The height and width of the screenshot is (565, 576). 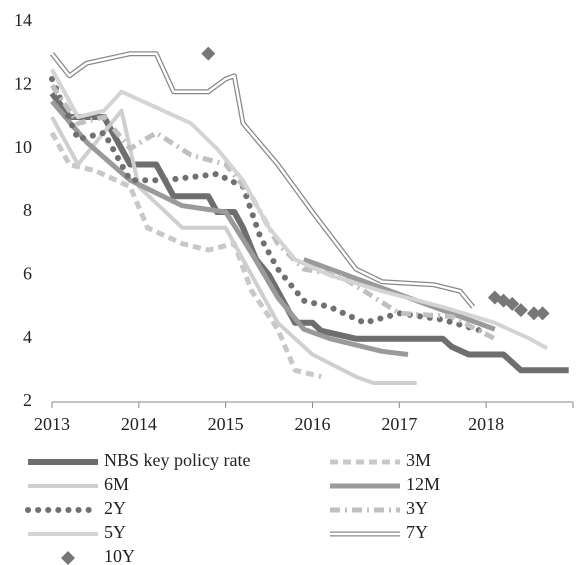 I want to click on x-tick-label: 2015, so click(x=226, y=424).